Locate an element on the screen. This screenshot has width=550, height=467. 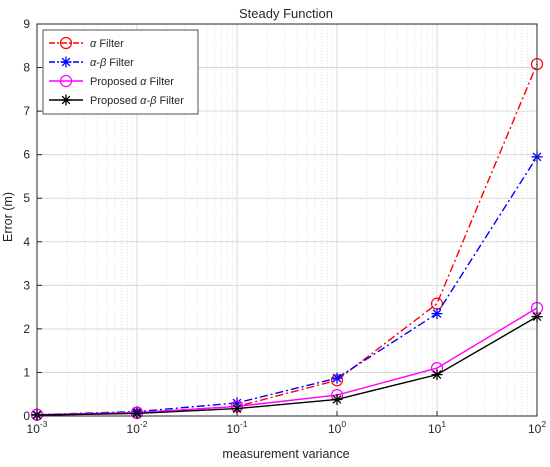
legend-label: α-β Filter is located at coordinates (112, 63).